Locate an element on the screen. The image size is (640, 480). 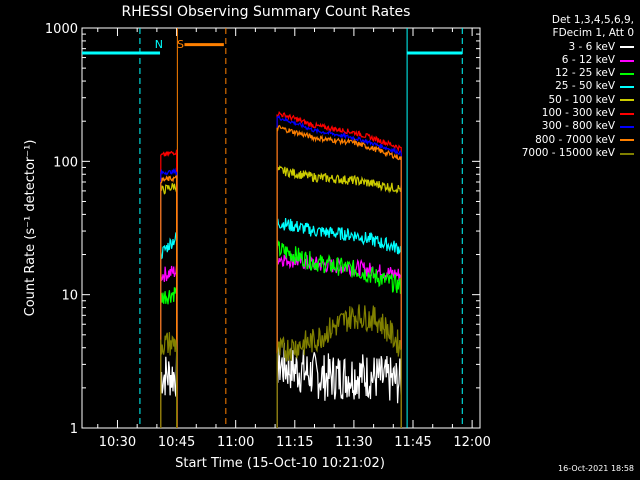
legend-label: 100 - 300 keV is located at coordinates (578, 113).